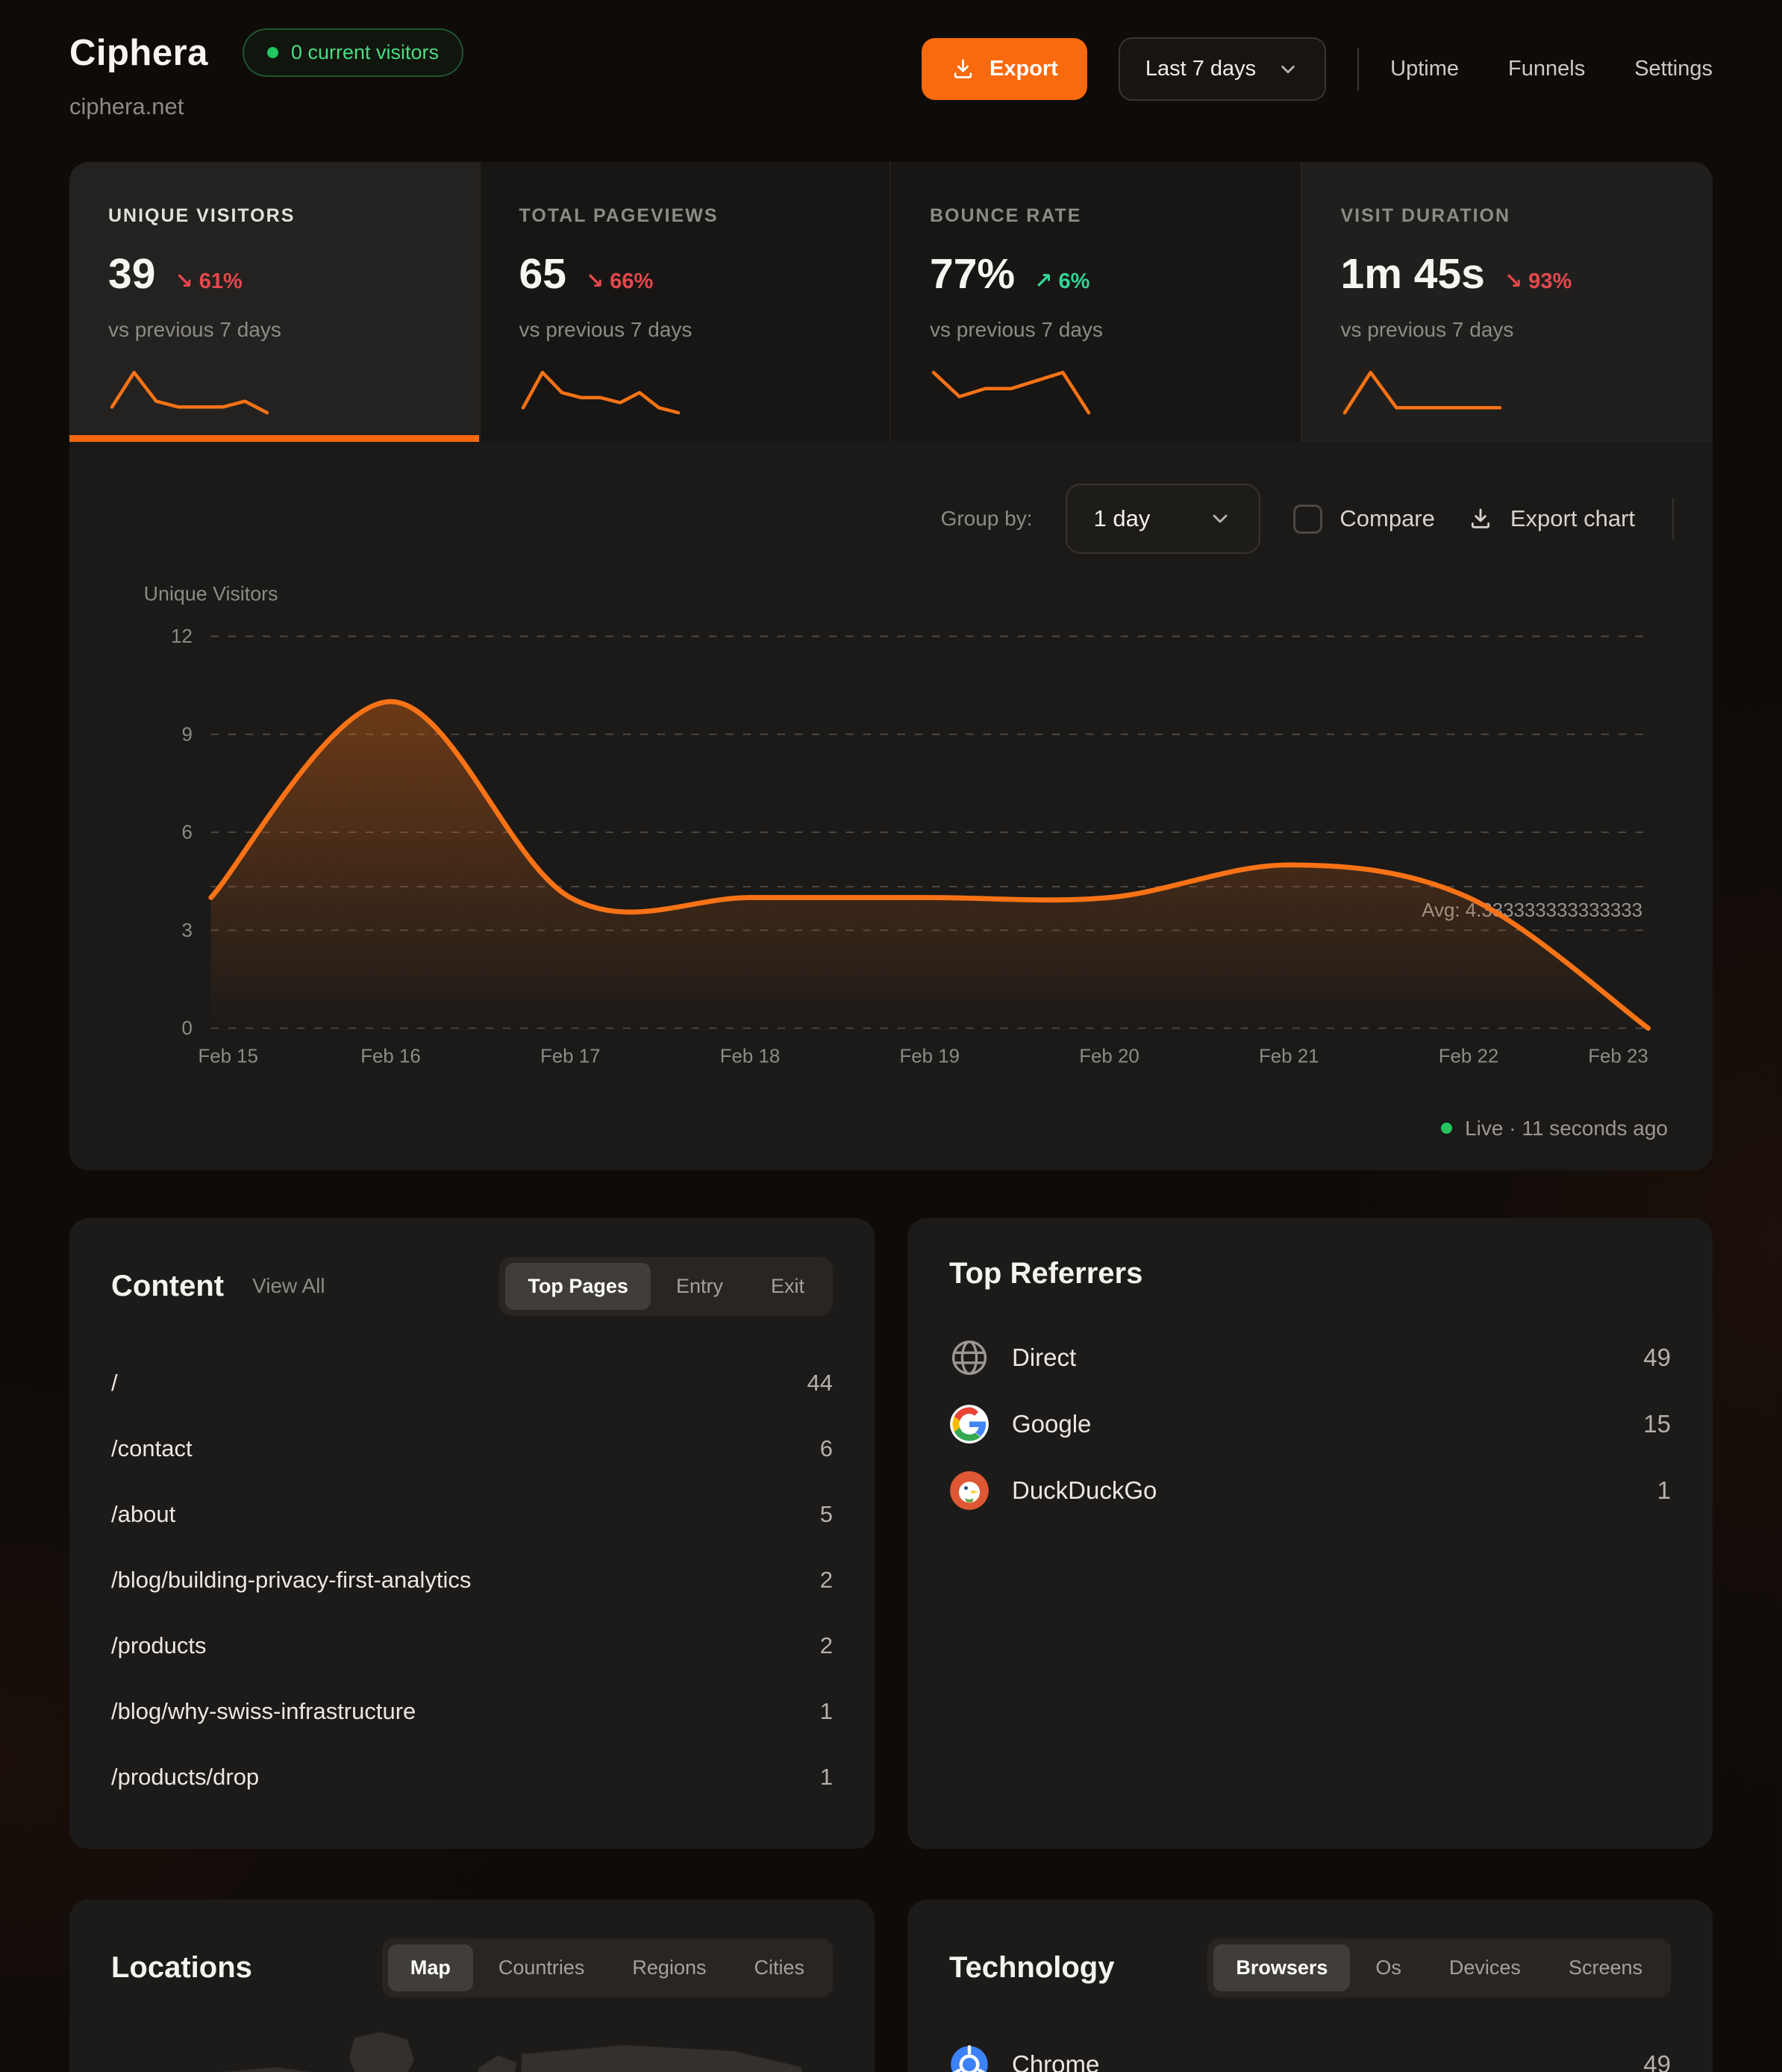 The image size is (1782, 2072). Describe the element at coordinates (1096, 302) in the screenshot. I see `stat-card: BOUNCE RATE 77% ↗ 6% vs previous 7 days` at that location.